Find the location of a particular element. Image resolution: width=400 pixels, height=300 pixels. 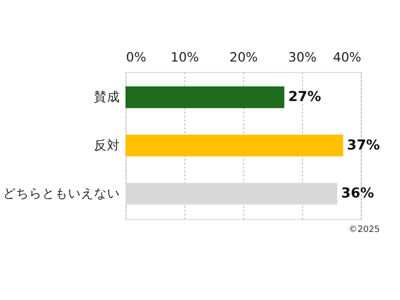

x-tick-label: 40% is located at coordinates (347, 58).